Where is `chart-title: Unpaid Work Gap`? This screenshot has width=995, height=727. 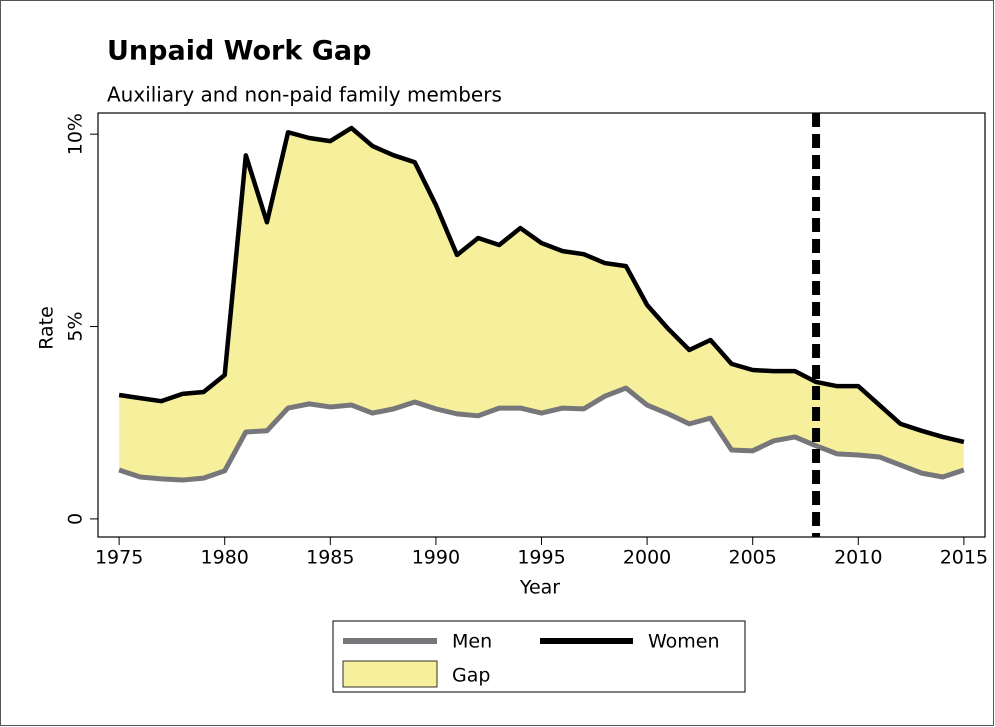
chart-title: Unpaid Work Gap is located at coordinates (239, 51).